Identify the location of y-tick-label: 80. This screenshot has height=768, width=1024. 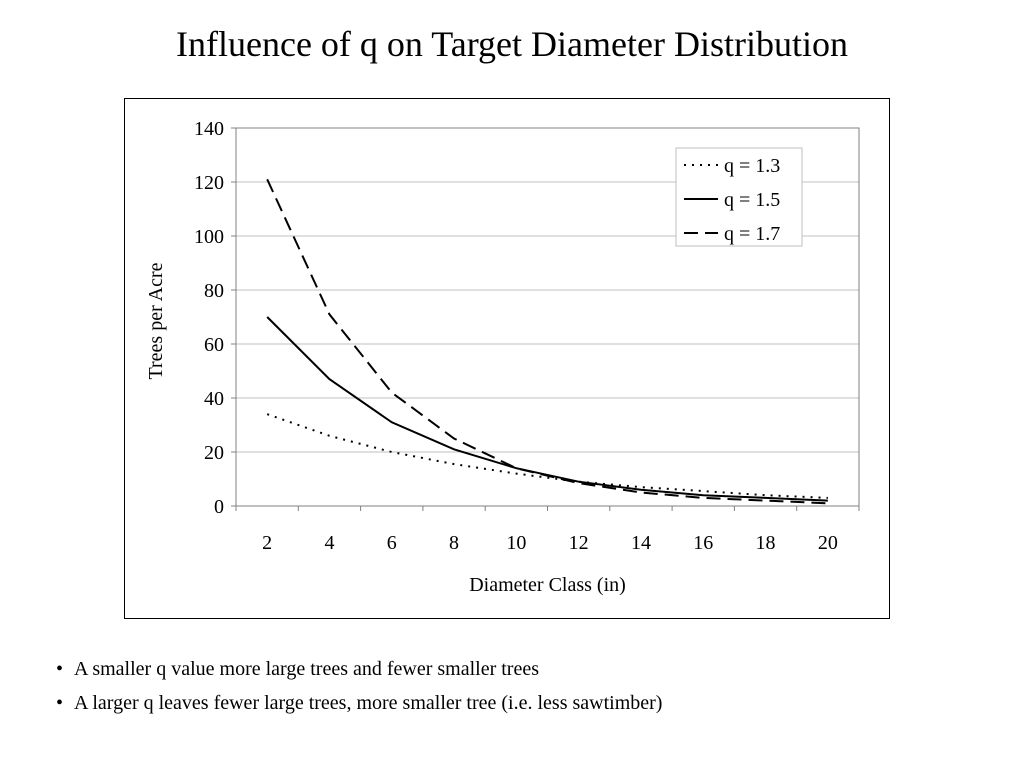
(214, 291).